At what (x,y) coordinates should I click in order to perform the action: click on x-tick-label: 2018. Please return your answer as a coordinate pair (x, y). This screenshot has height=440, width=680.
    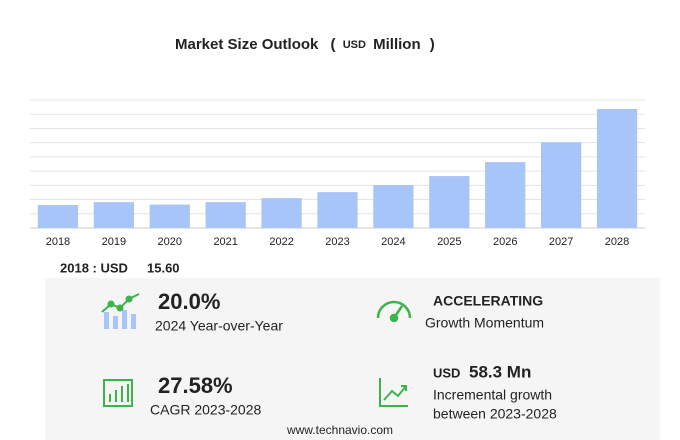
    Looking at the image, I should click on (58, 242).